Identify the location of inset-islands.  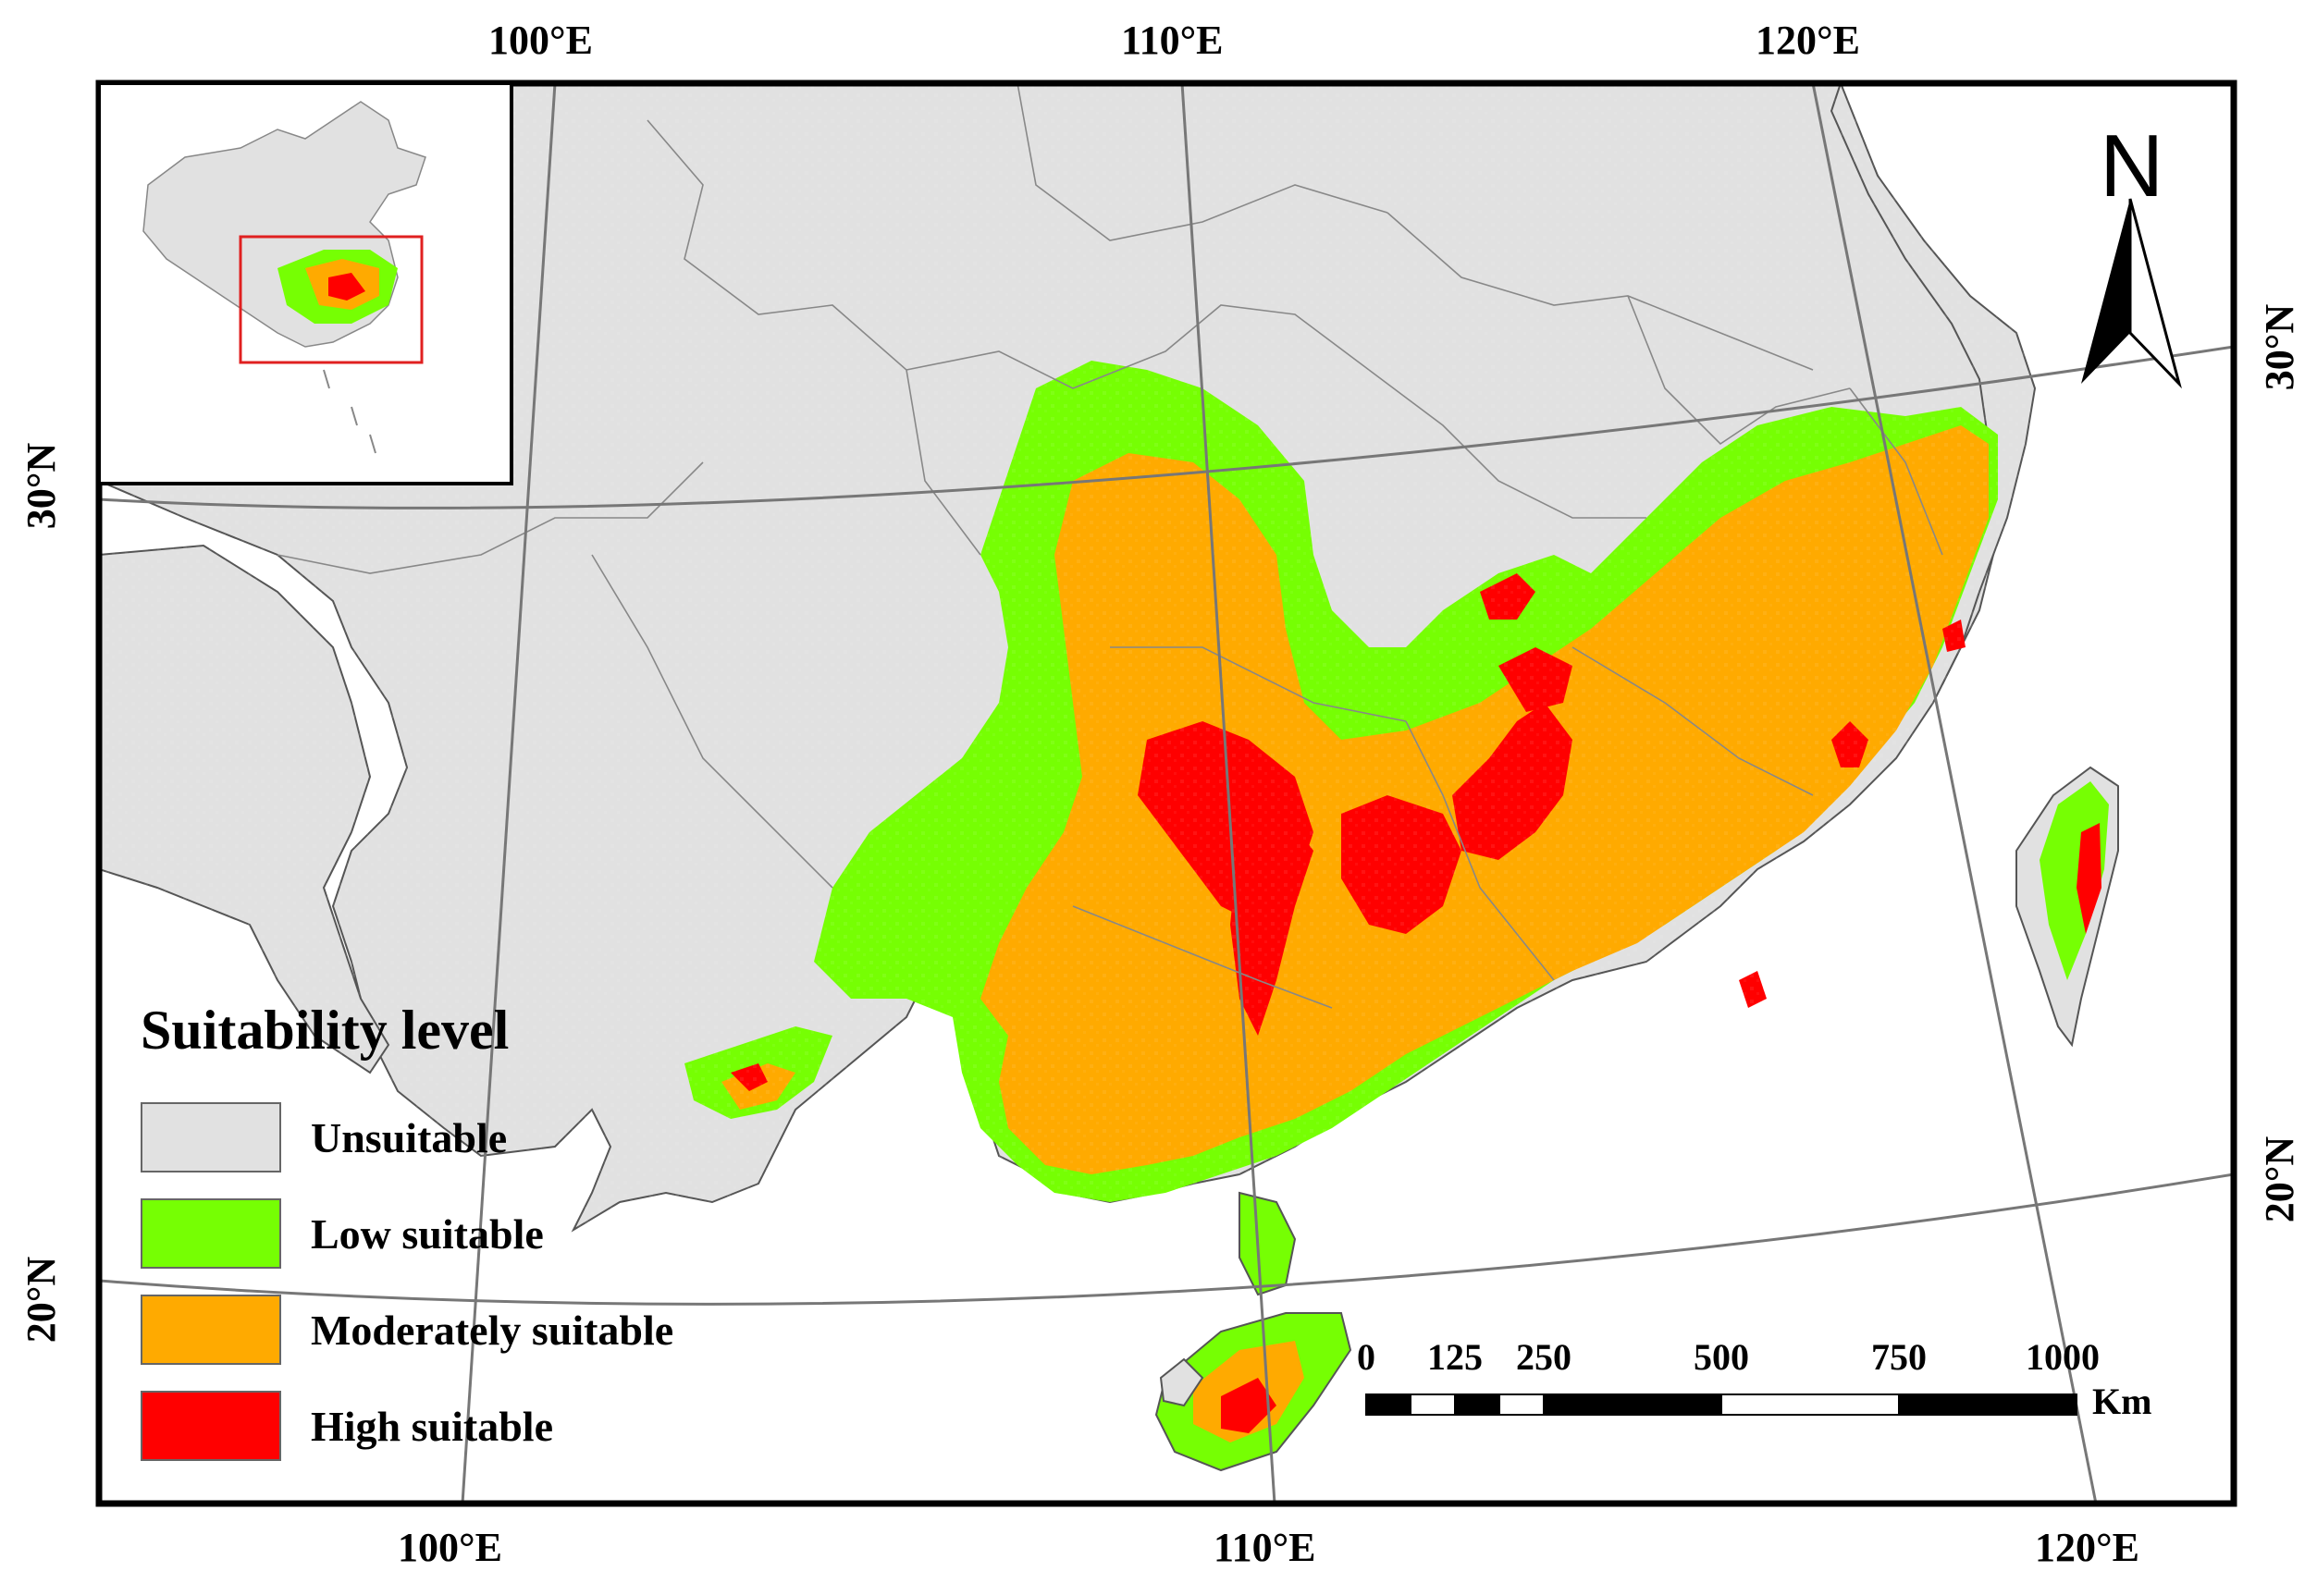
(349, 411).